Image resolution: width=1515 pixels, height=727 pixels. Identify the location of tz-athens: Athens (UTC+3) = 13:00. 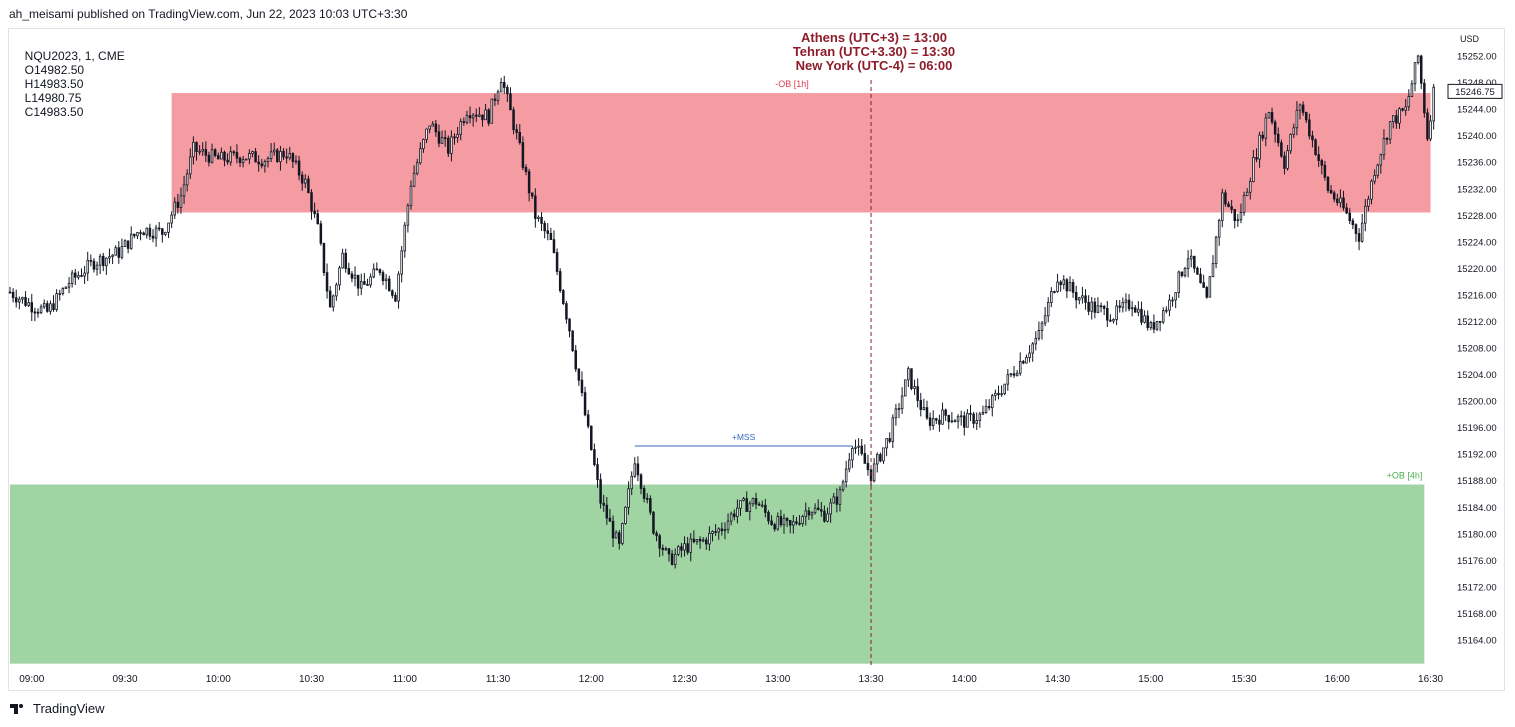
(874, 37).